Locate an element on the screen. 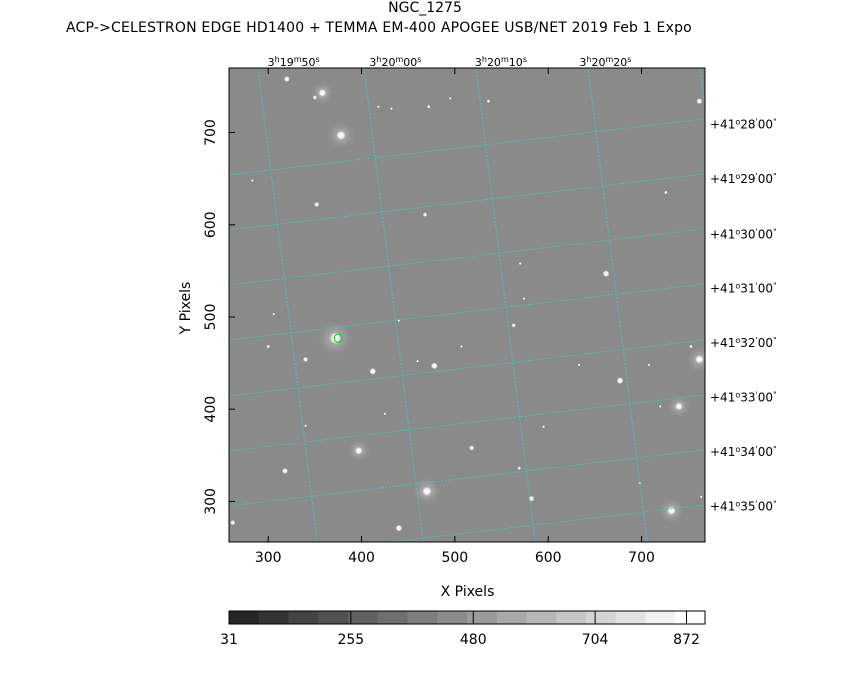  colorbar-label: 704 is located at coordinates (595, 640).